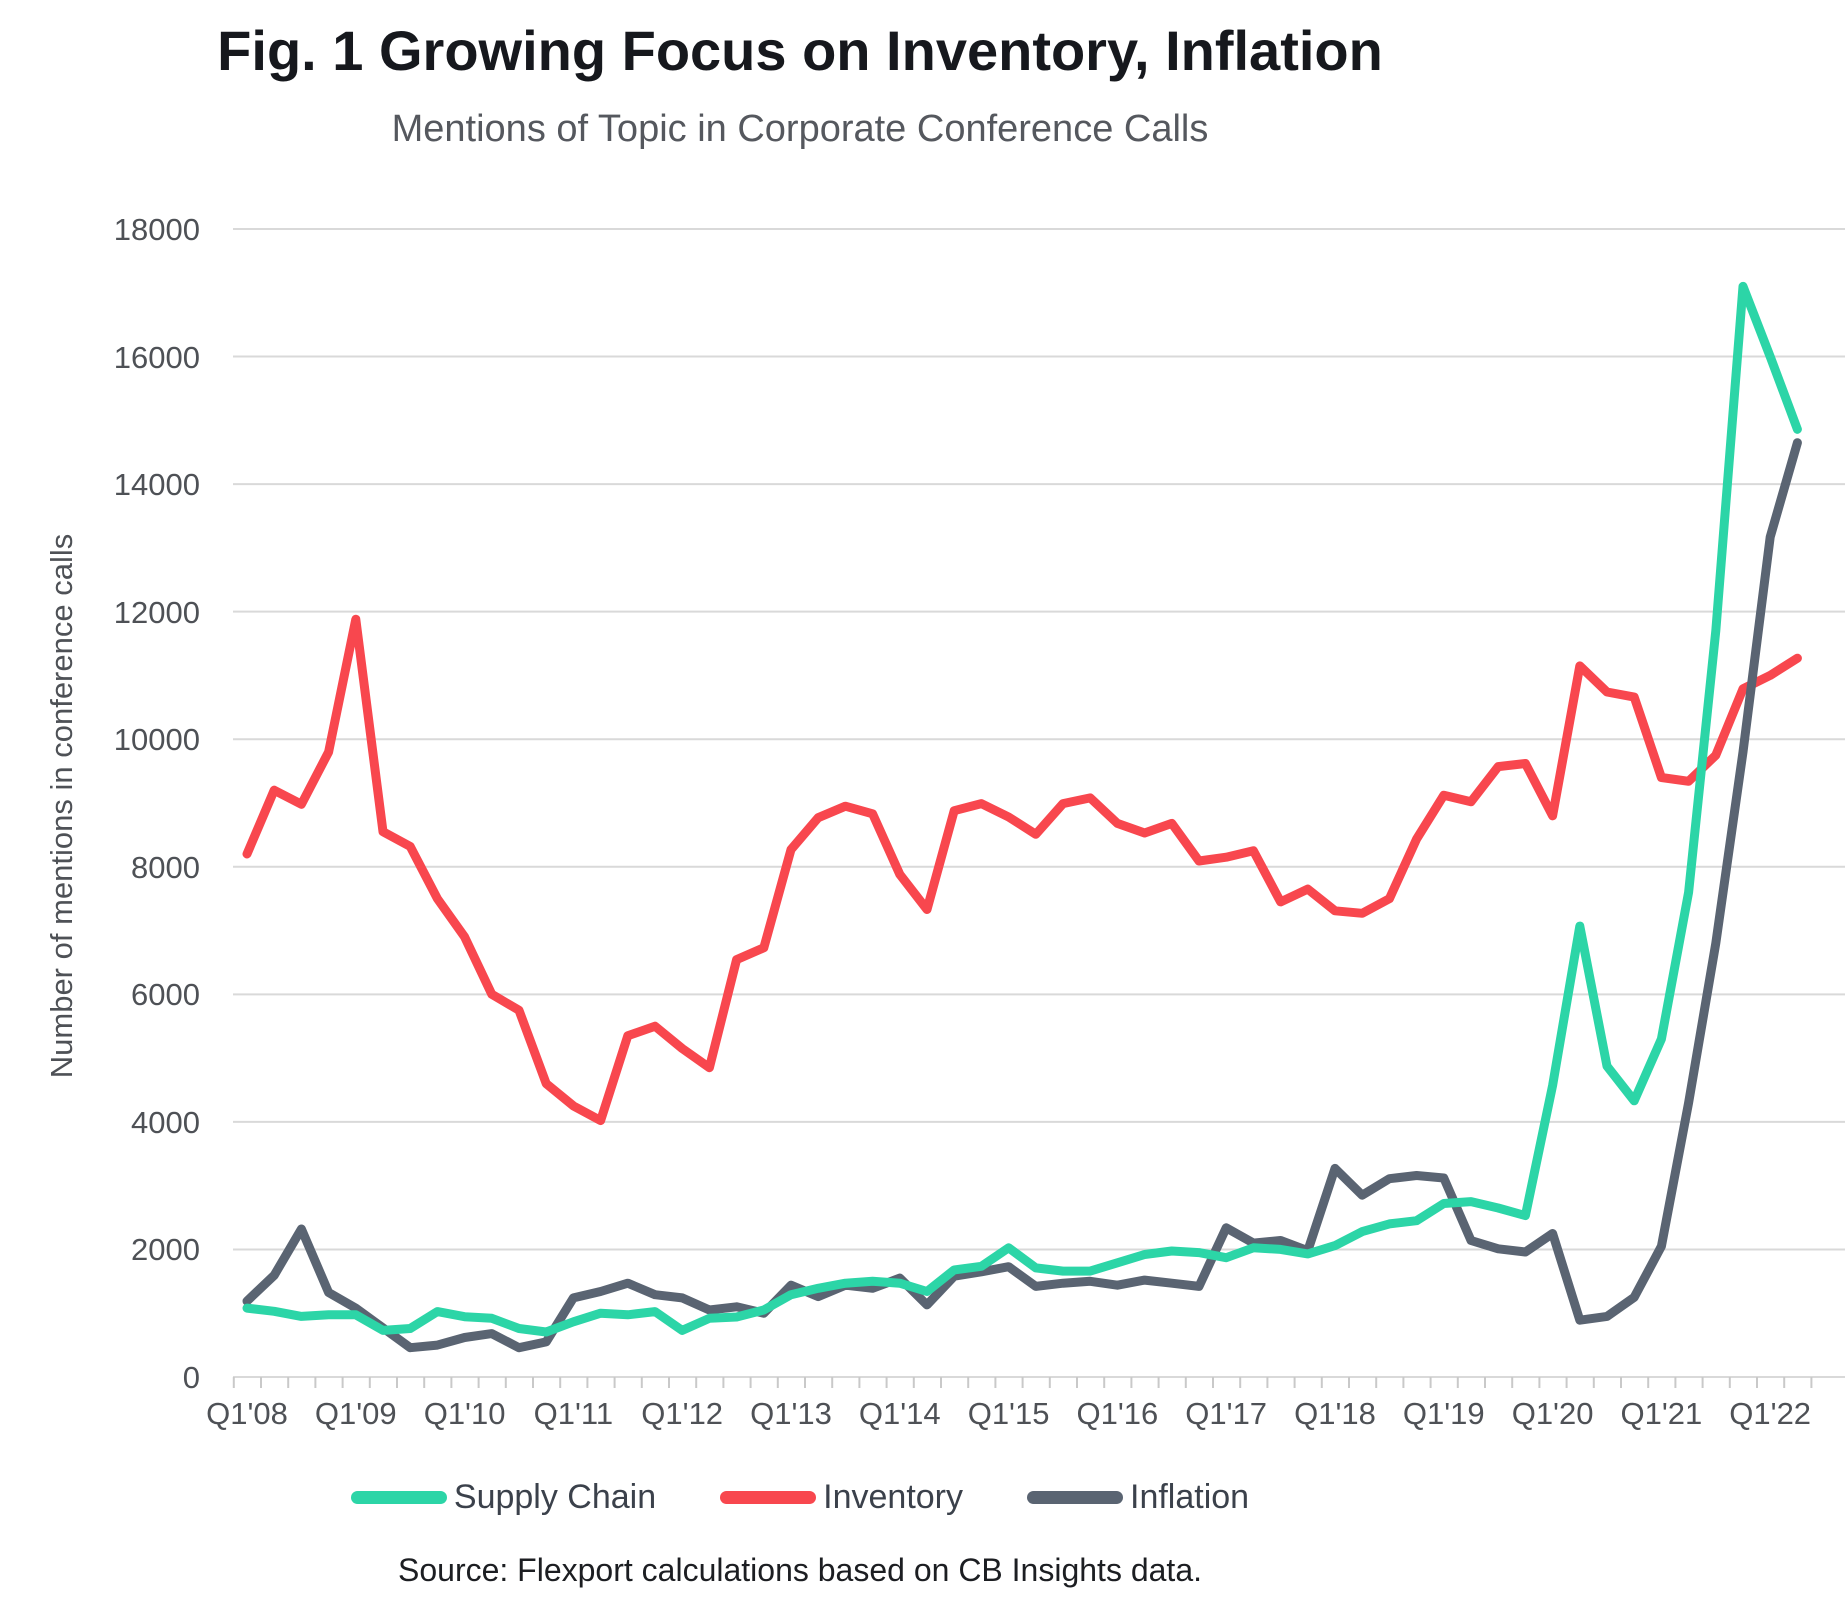 The width and height of the screenshot is (1845, 1601). What do you see at coordinates (1770, 1413) in the screenshot?
I see `x-tick-label: Q1'22` at bounding box center [1770, 1413].